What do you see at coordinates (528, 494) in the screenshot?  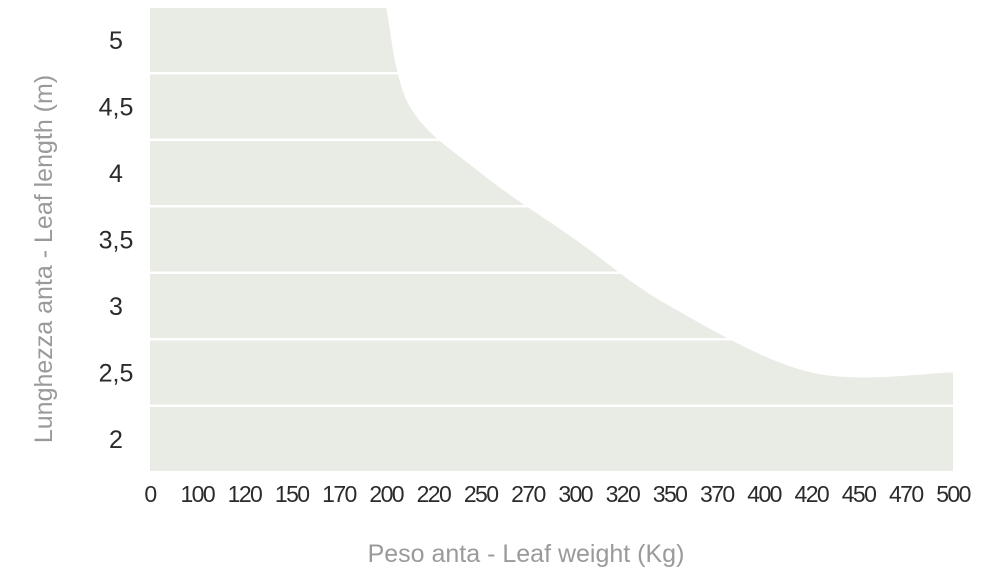 I see `x-tick-label: 270` at bounding box center [528, 494].